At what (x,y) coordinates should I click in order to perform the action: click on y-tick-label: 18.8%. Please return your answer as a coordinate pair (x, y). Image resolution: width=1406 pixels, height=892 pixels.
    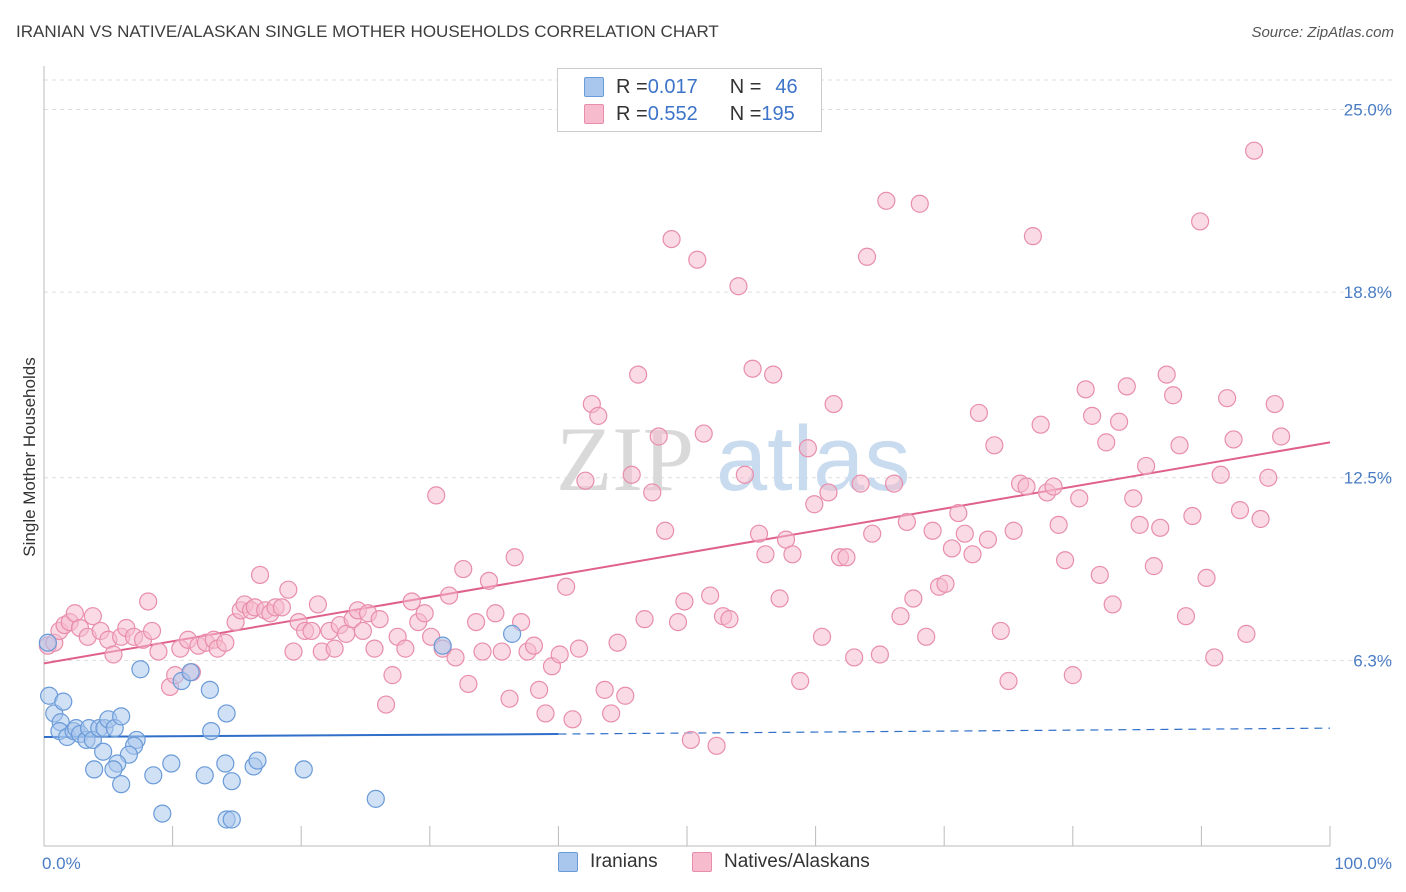
    Looking at the image, I should click on (1368, 292).